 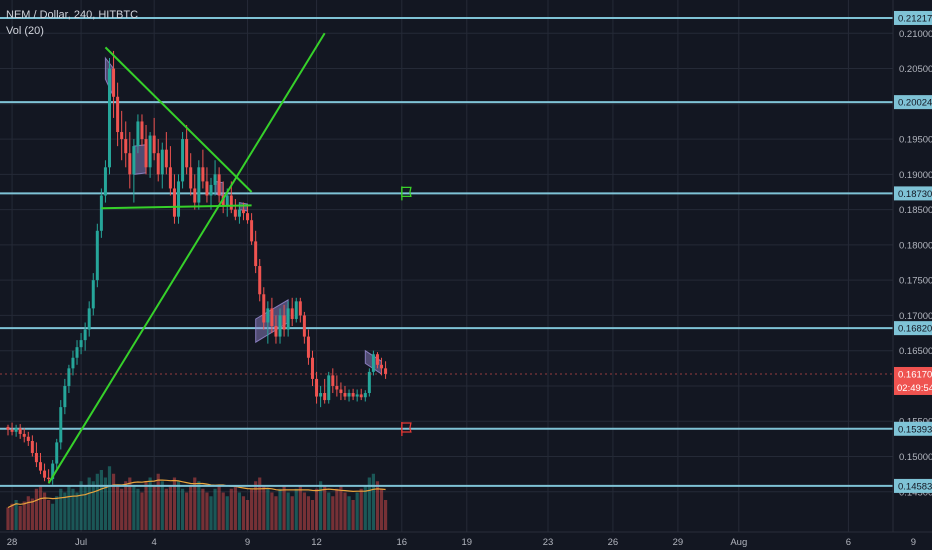 I want to click on volume-bars, so click(x=197, y=498).